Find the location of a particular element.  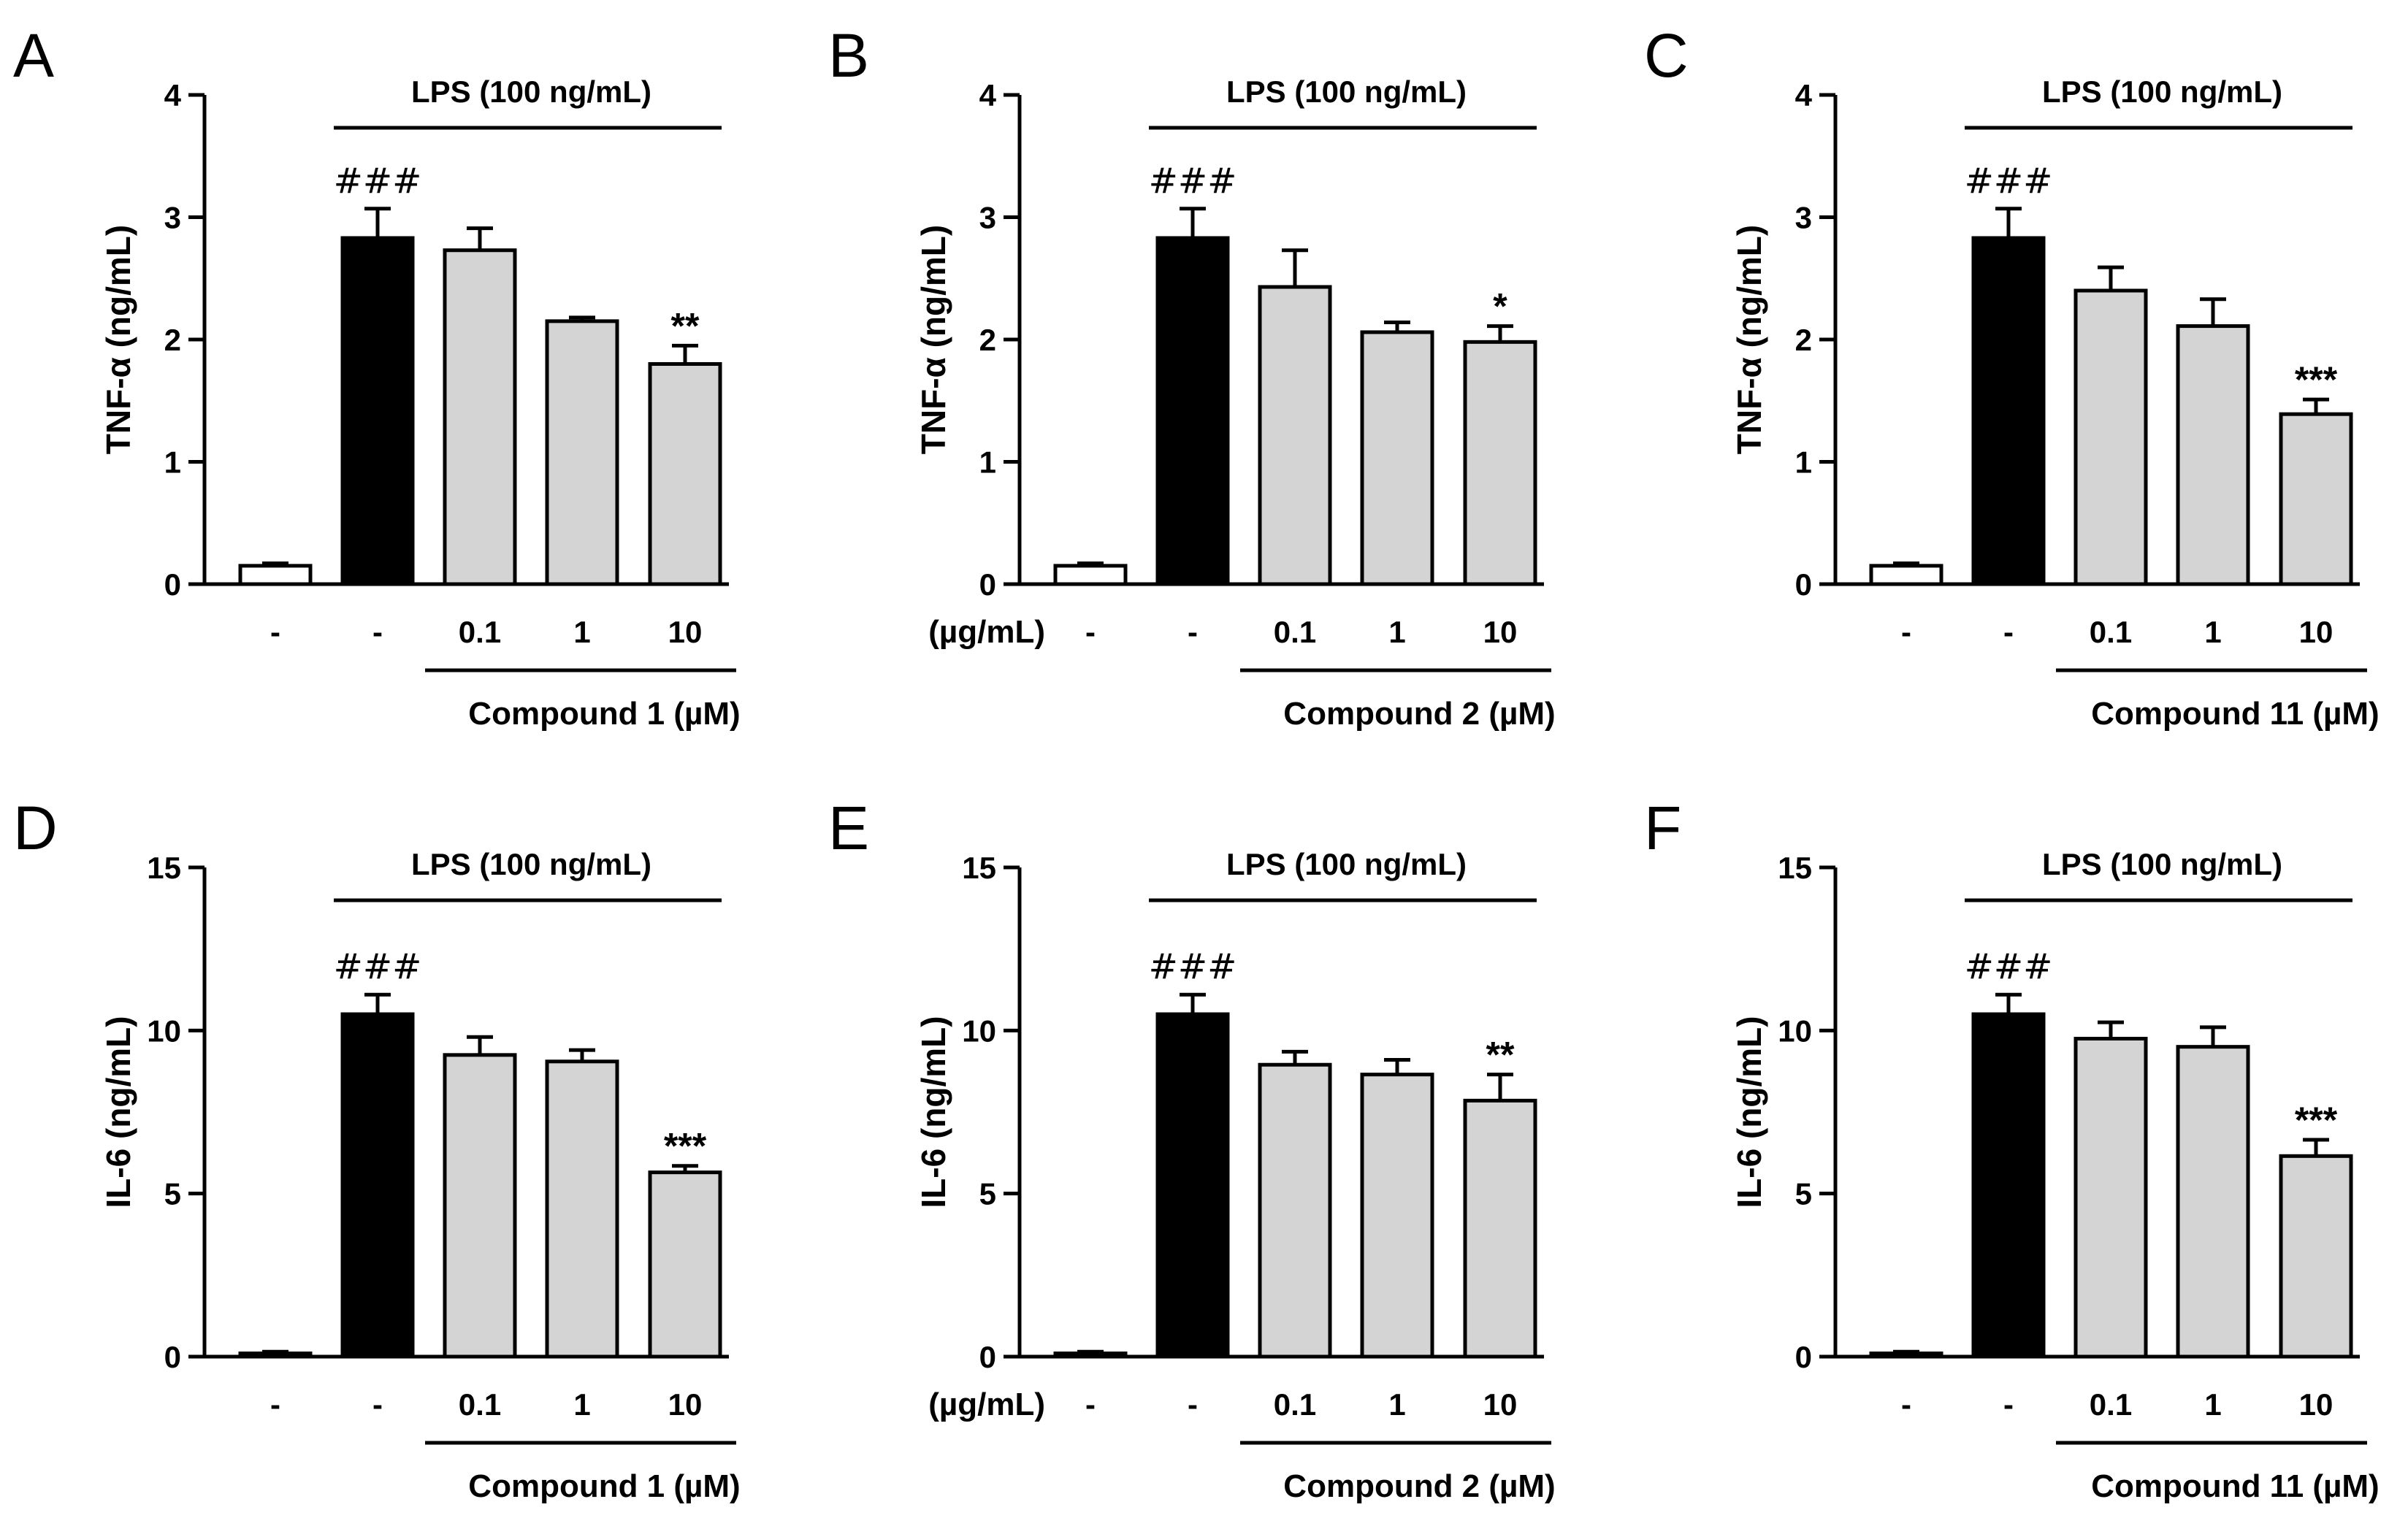

panel-letter: C is located at coordinates (1666, 55).